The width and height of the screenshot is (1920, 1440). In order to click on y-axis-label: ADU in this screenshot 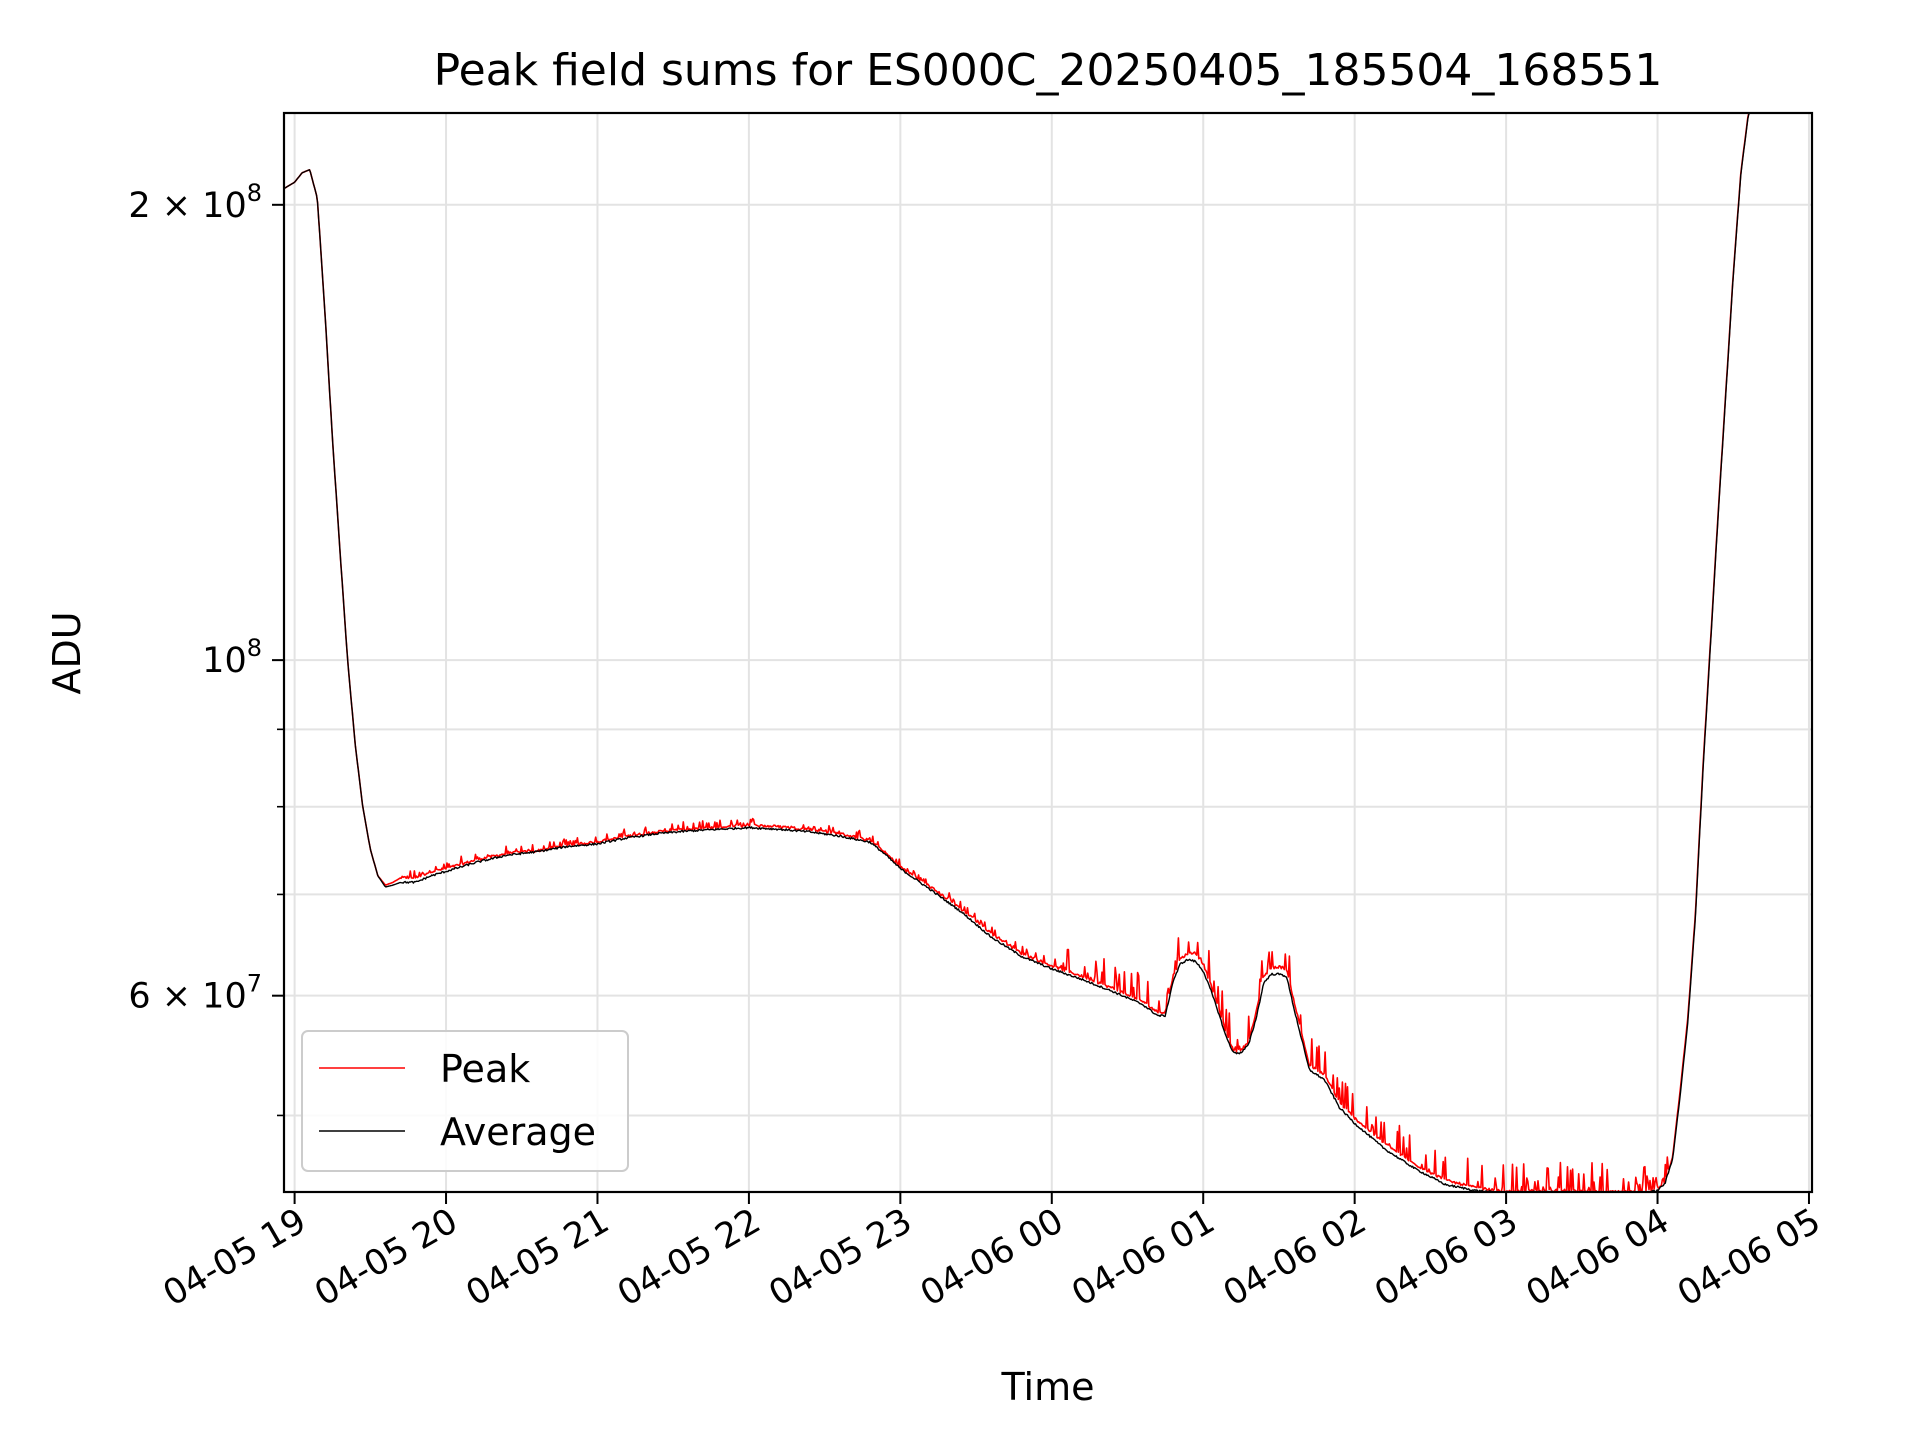, I will do `click(67, 652)`.